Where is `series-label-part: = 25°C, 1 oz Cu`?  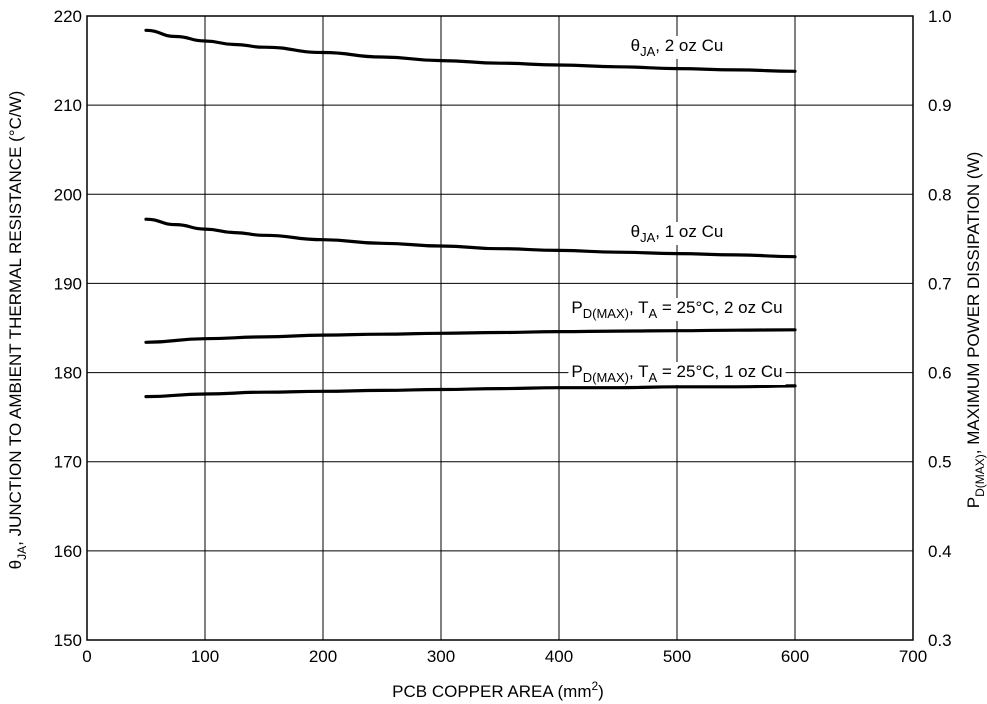 series-label-part: = 25°C, 1 oz Cu is located at coordinates (719, 371).